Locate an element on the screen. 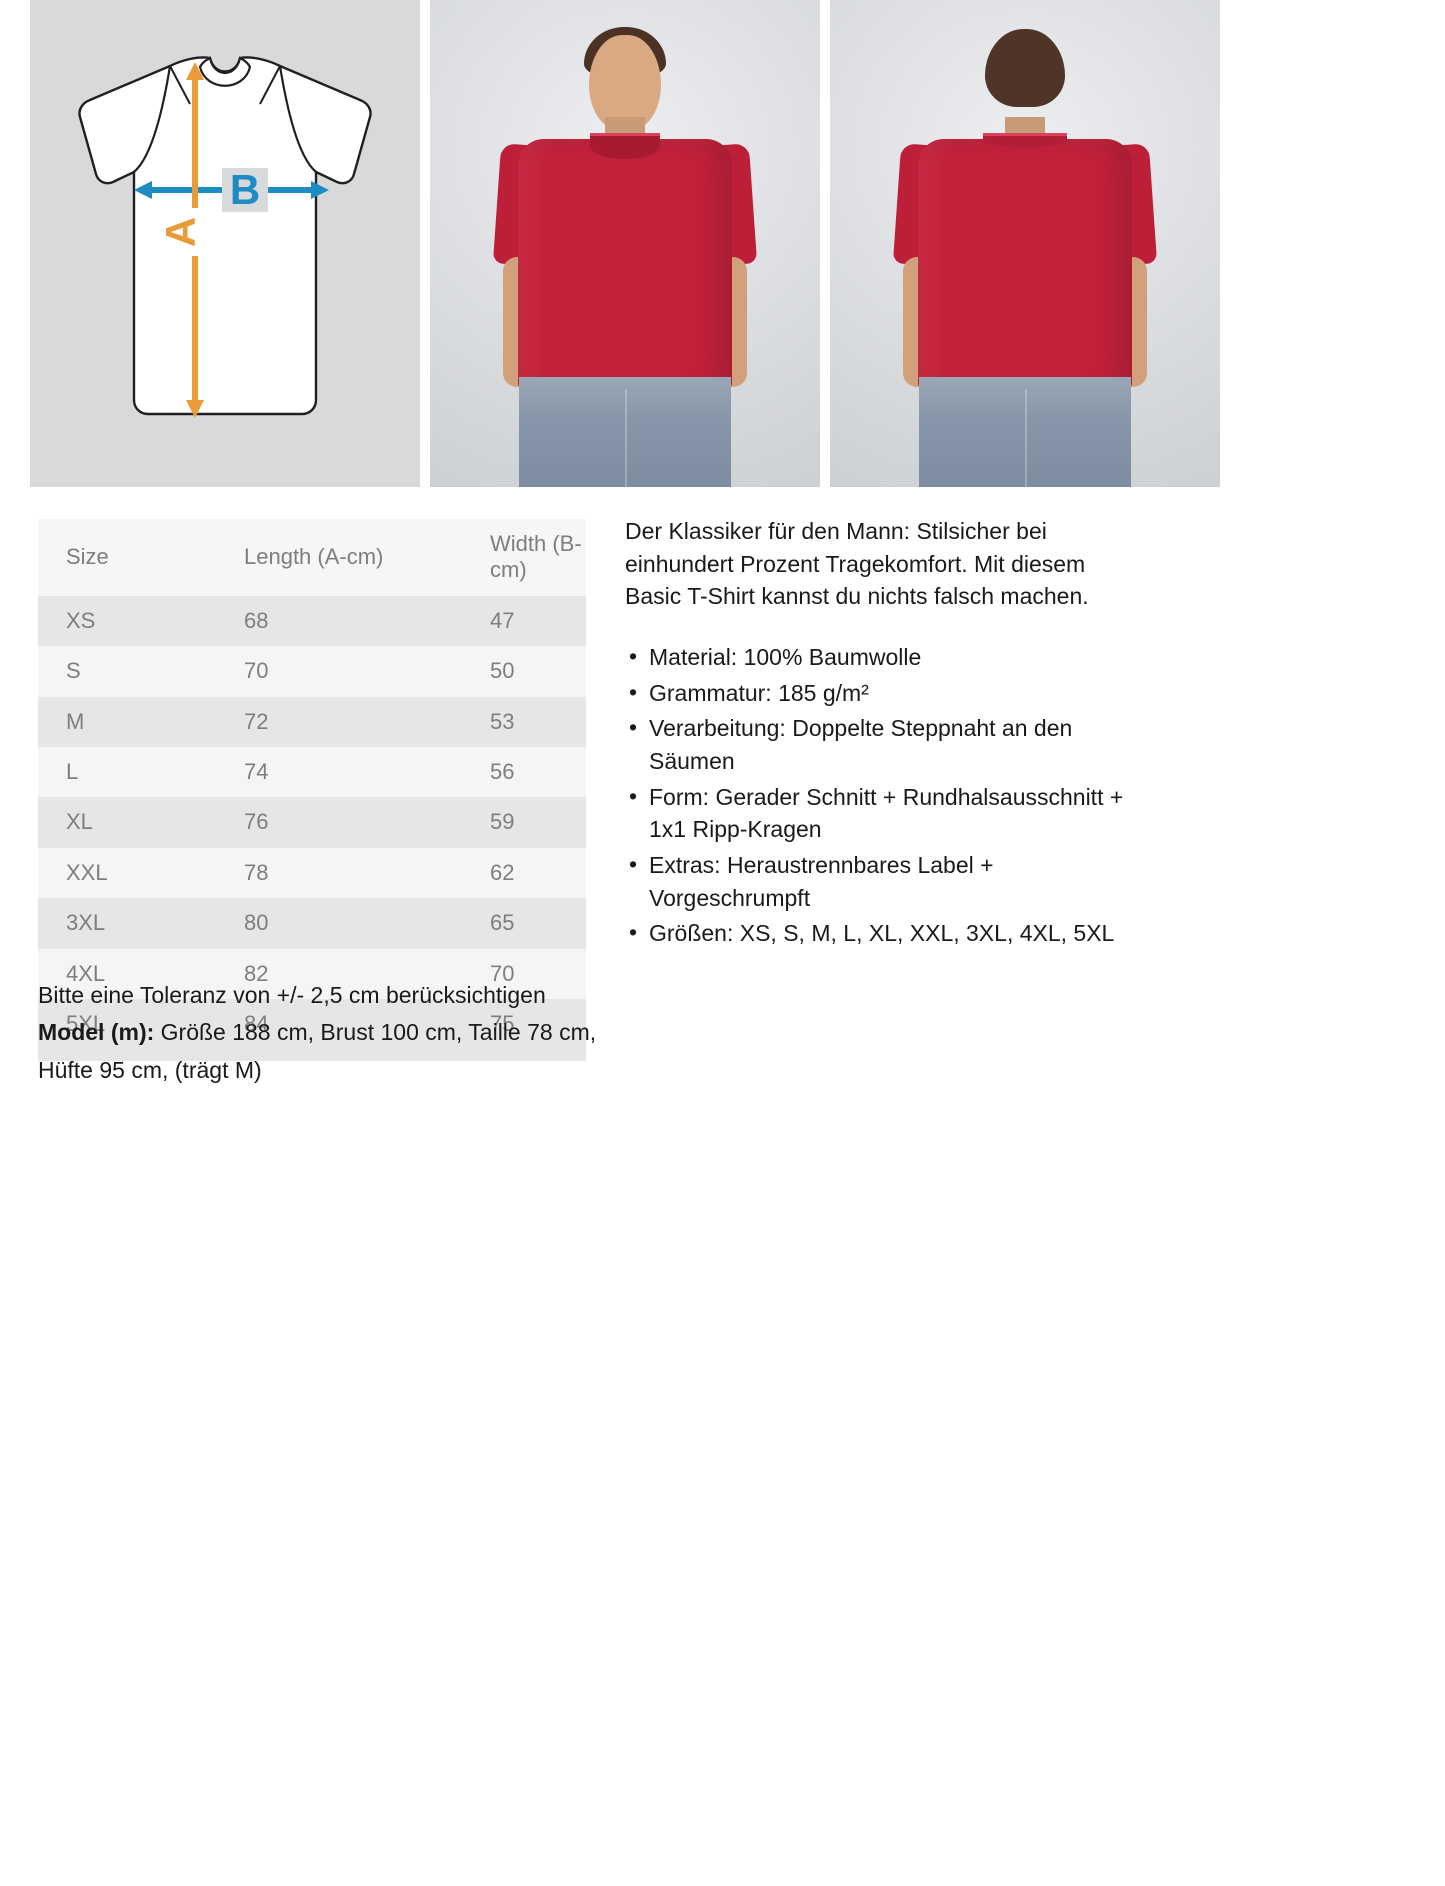  cell-size: XXL is located at coordinates (87, 872).